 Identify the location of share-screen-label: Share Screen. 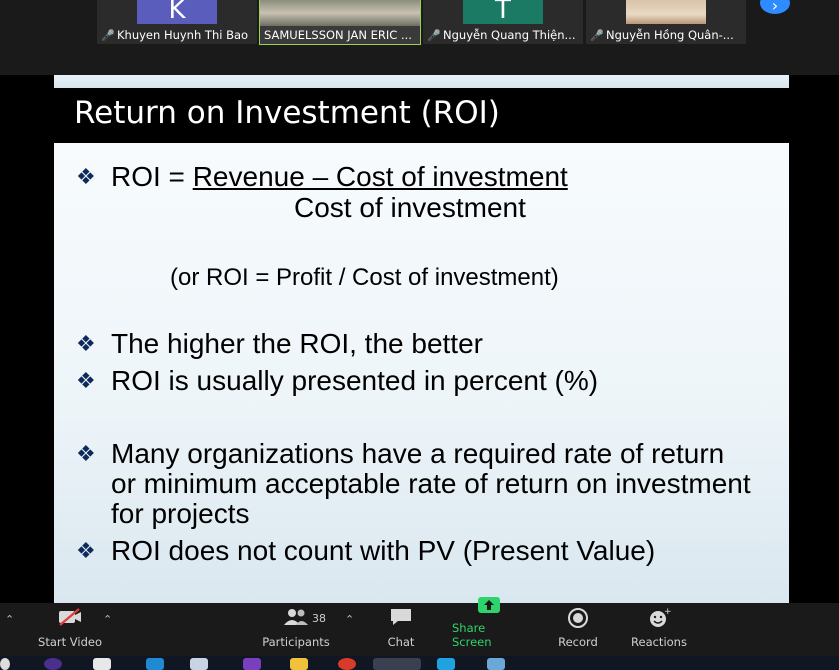
(472, 635).